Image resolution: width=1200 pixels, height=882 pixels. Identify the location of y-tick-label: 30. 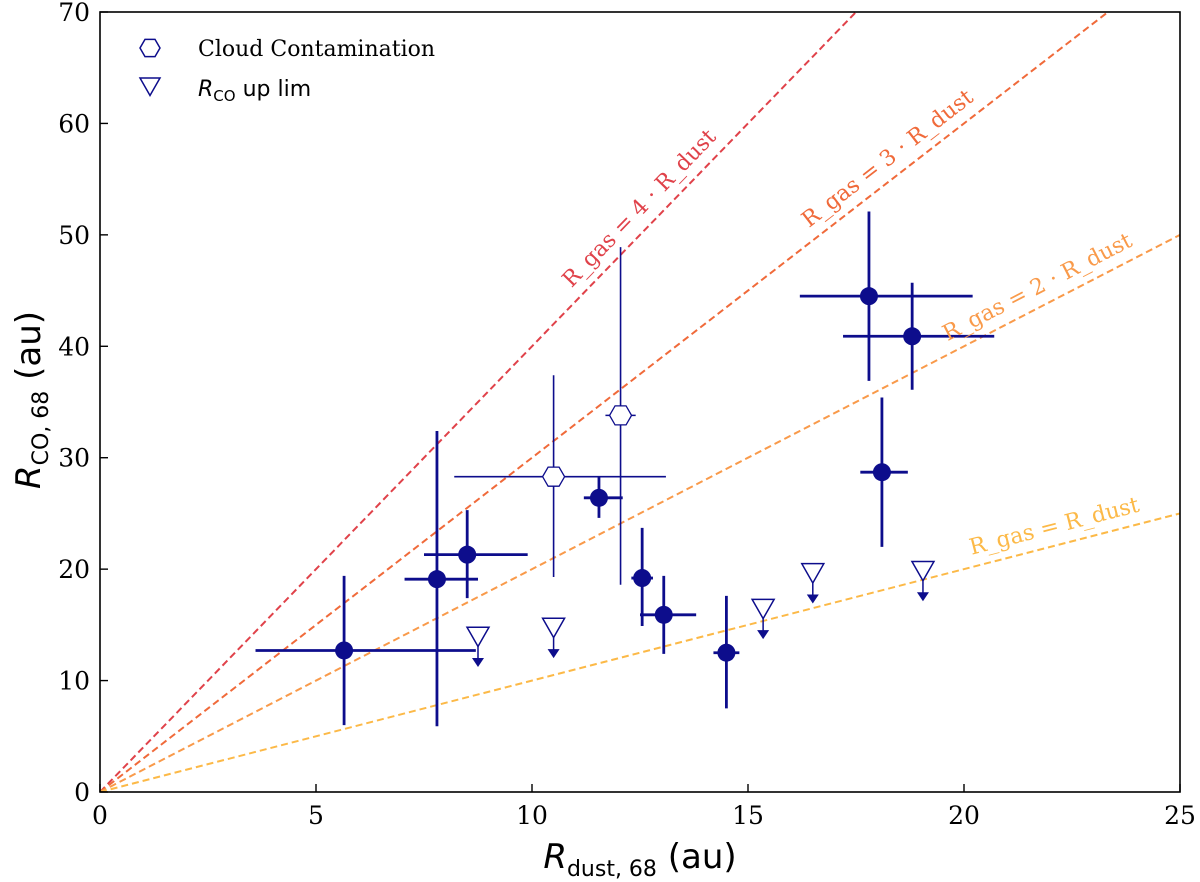
(74, 458).